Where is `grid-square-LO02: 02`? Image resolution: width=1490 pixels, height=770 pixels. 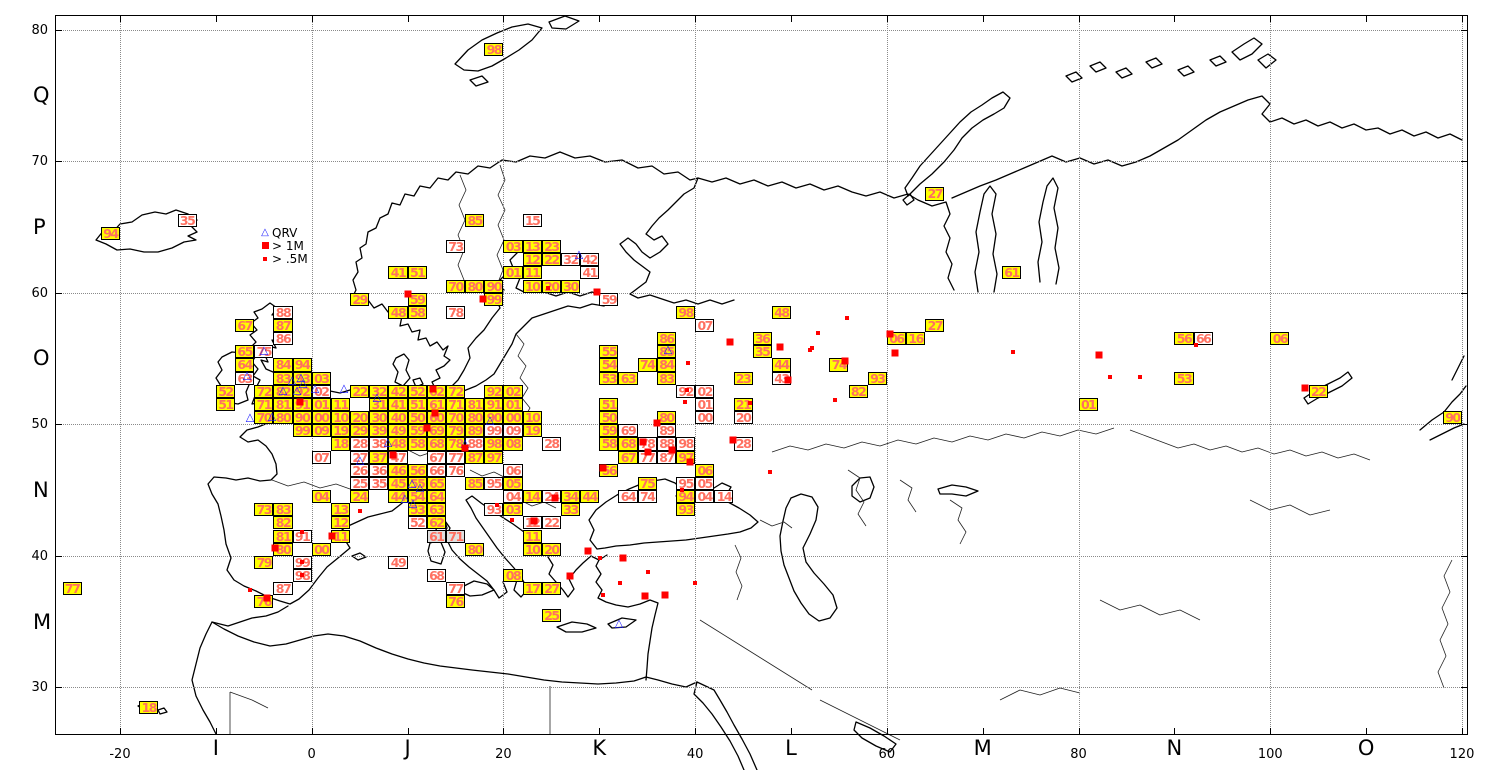 grid-square-LO02: 02 is located at coordinates (705, 391).